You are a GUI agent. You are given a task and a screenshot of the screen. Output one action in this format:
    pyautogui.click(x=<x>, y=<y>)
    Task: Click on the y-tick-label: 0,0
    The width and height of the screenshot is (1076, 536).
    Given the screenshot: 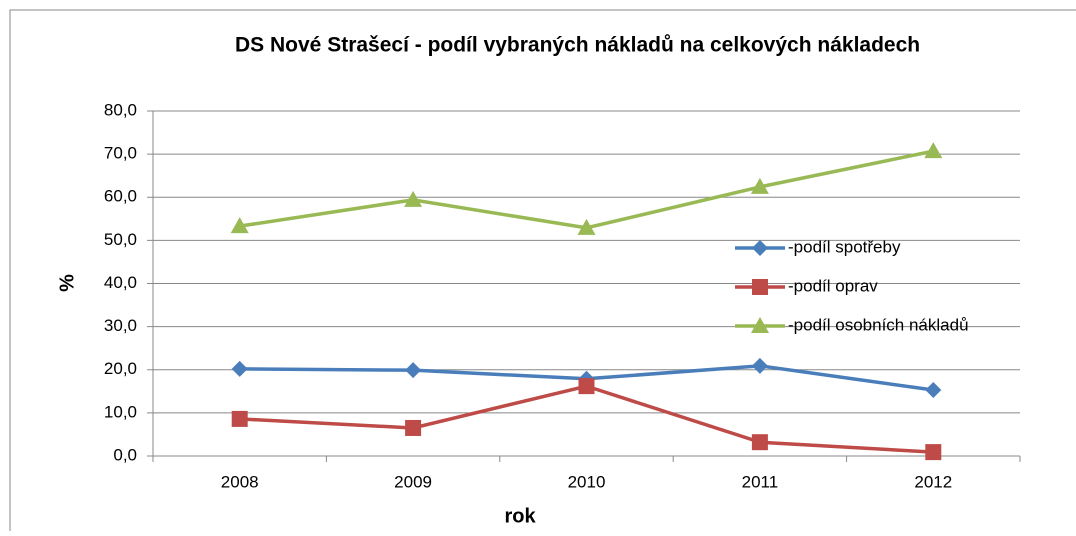 What is the action you would take?
    pyautogui.click(x=125, y=454)
    